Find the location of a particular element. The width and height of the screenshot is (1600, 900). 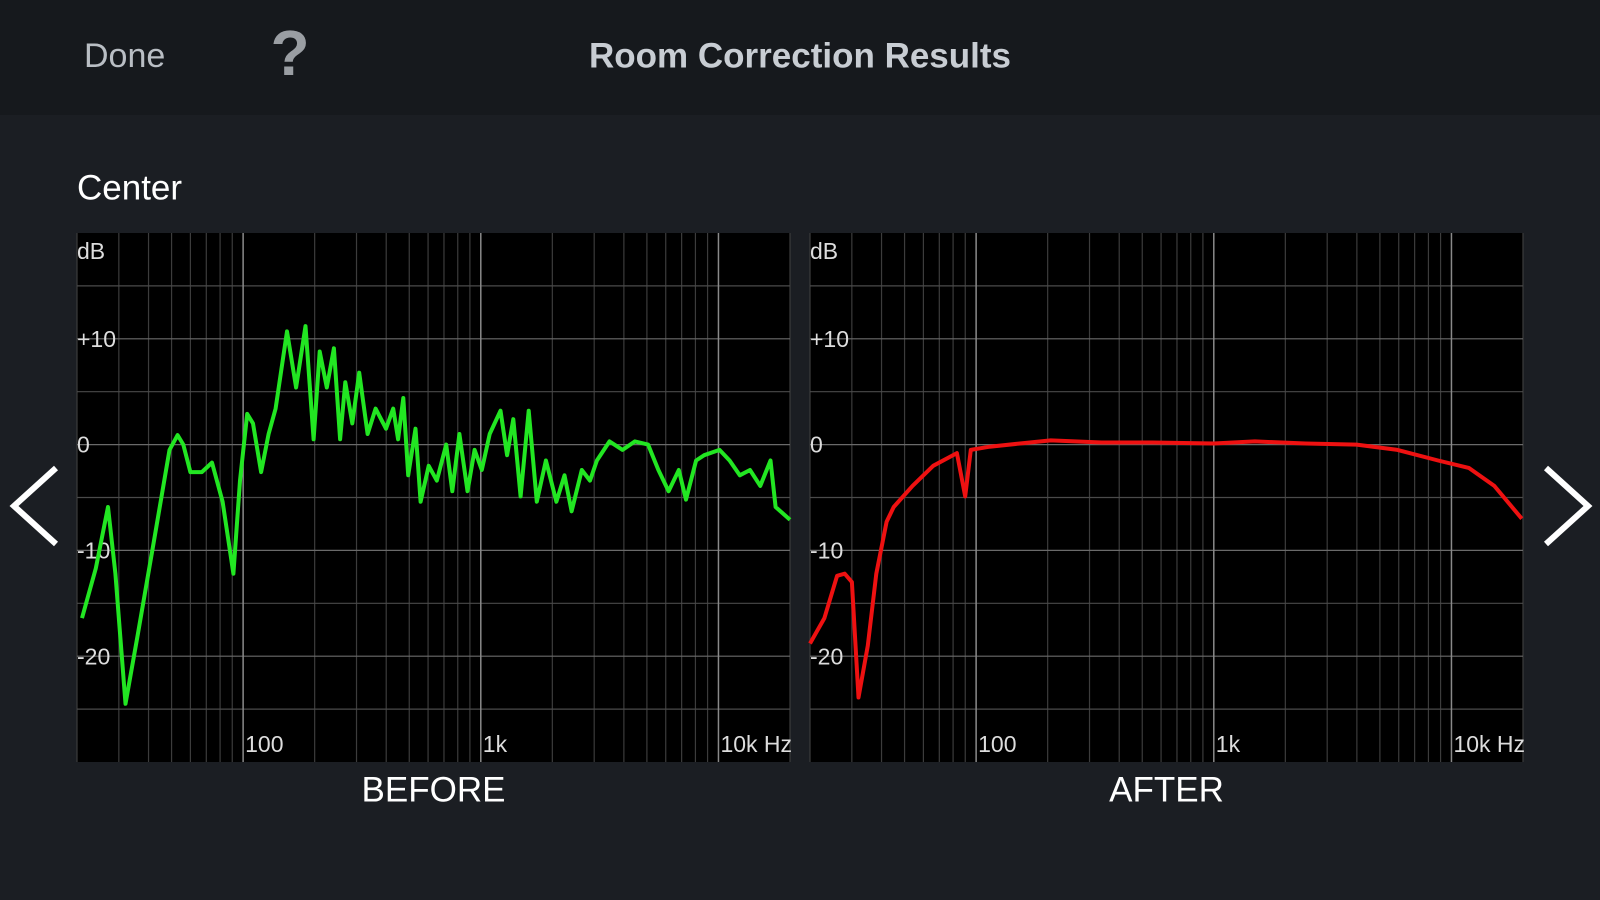

page-title: Room Correction Results is located at coordinates (800, 55).